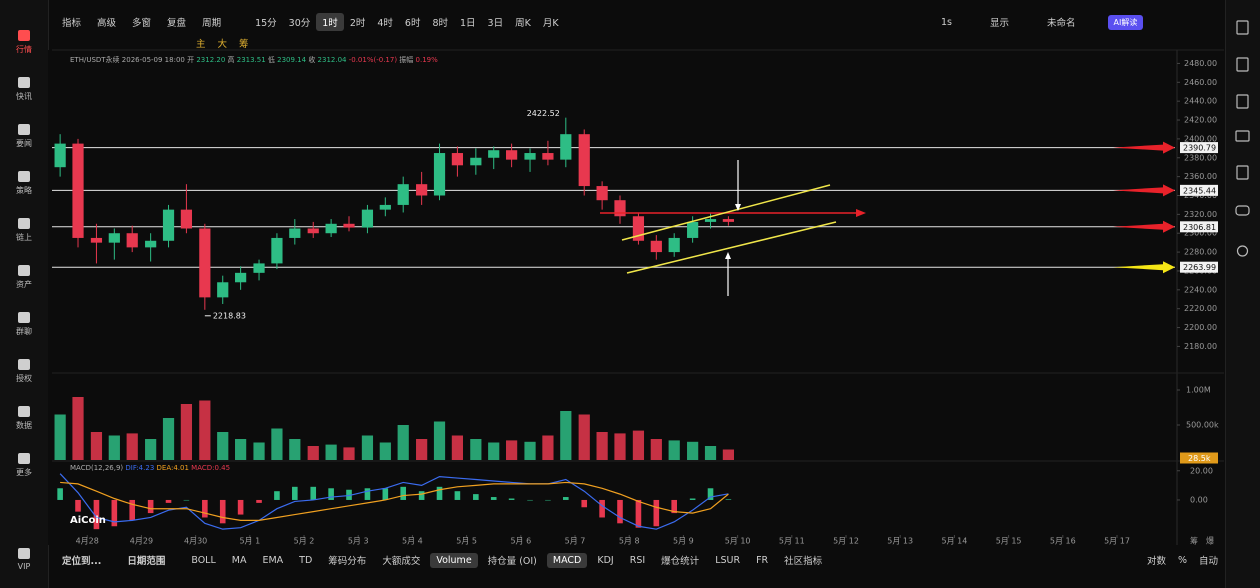 The height and width of the screenshot is (588, 1260). I want to click on tool-button: 1s, so click(946, 22).